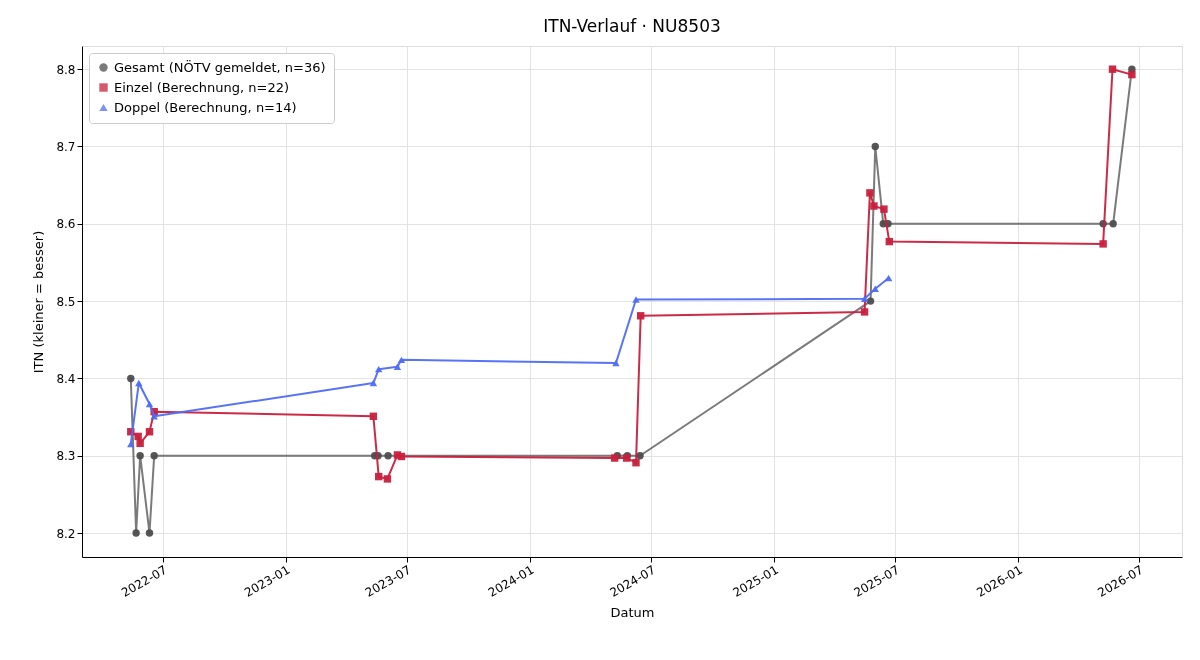 This screenshot has width=1200, height=660. I want to click on legend-label: Gesamt (NÖTV gemeldet, n=36), so click(220, 66).